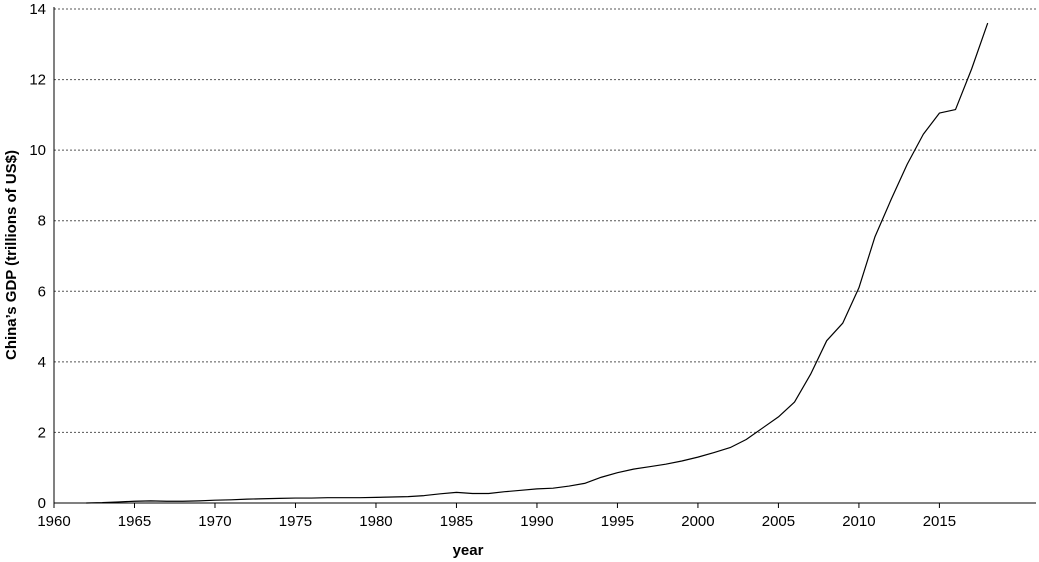 The image size is (1039, 562). Describe the element at coordinates (214, 521) in the screenshot. I see `x-tick-label: 1970` at that location.